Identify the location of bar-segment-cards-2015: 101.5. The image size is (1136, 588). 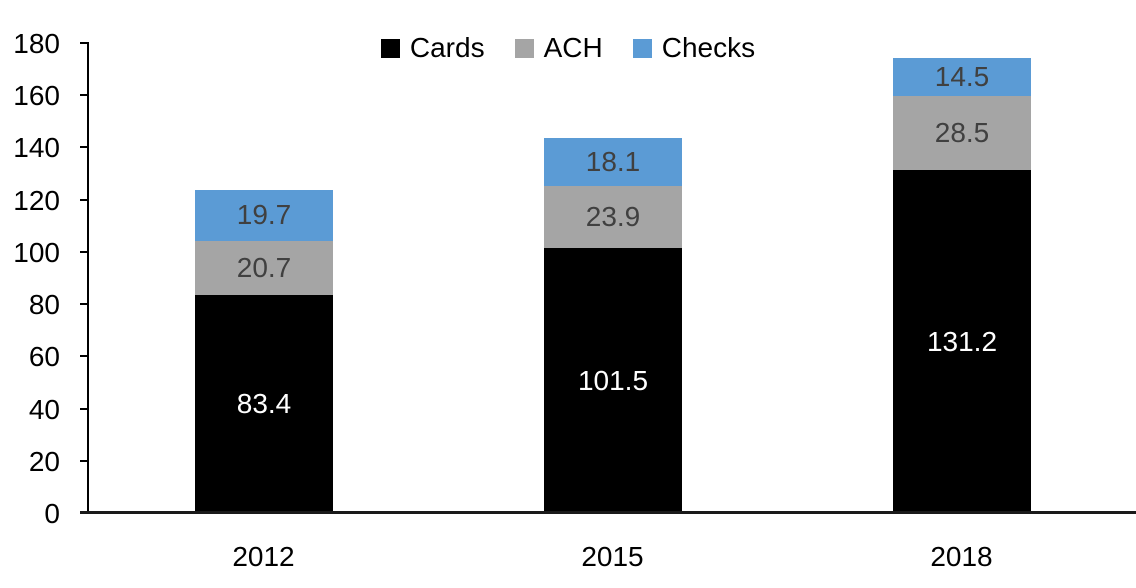
(613, 380).